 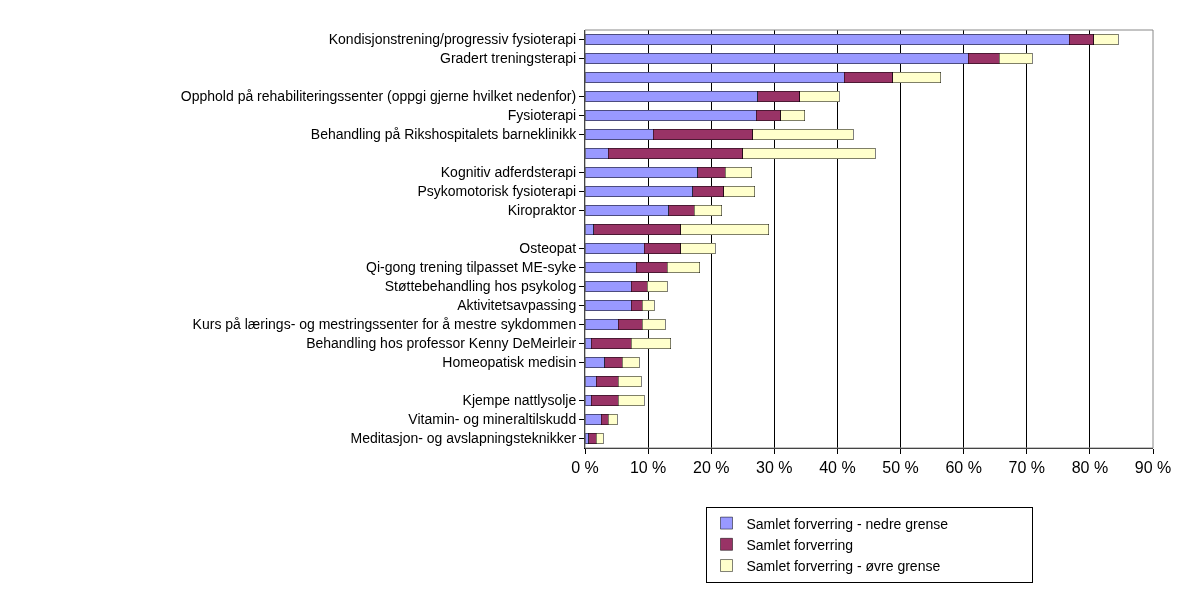 I want to click on legend-label: Samlet forverring - øvre grense, so click(x=843, y=565).